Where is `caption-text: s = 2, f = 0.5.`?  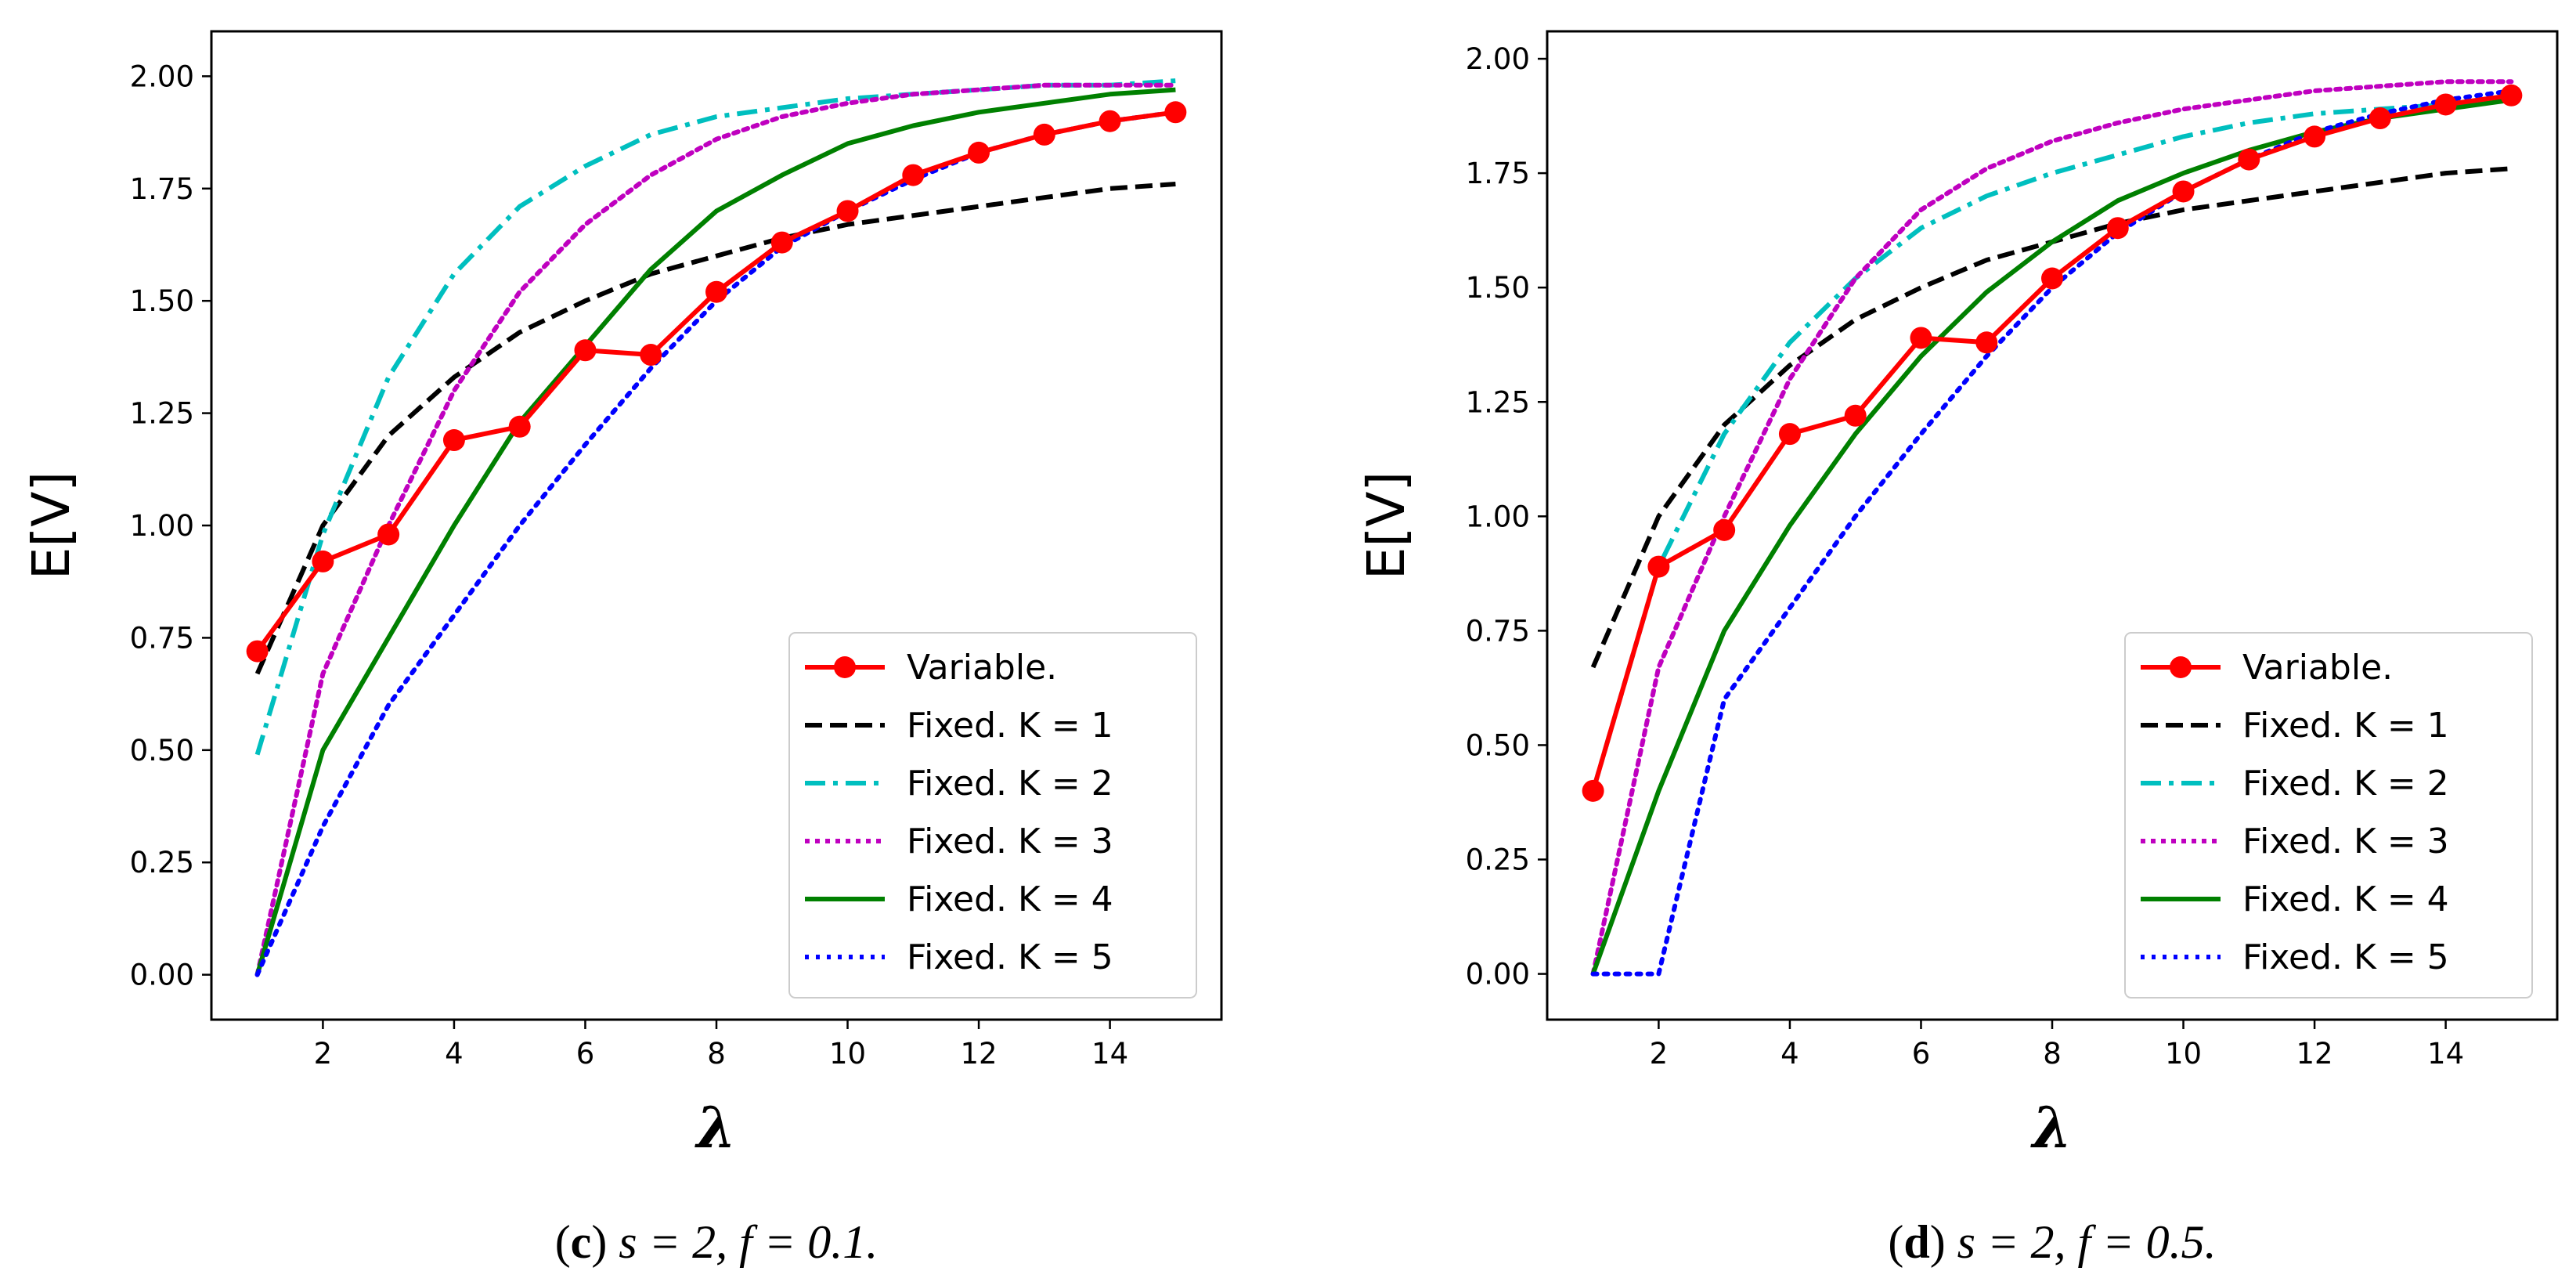
caption-text: s = 2, f = 0.5. is located at coordinates (2087, 1242).